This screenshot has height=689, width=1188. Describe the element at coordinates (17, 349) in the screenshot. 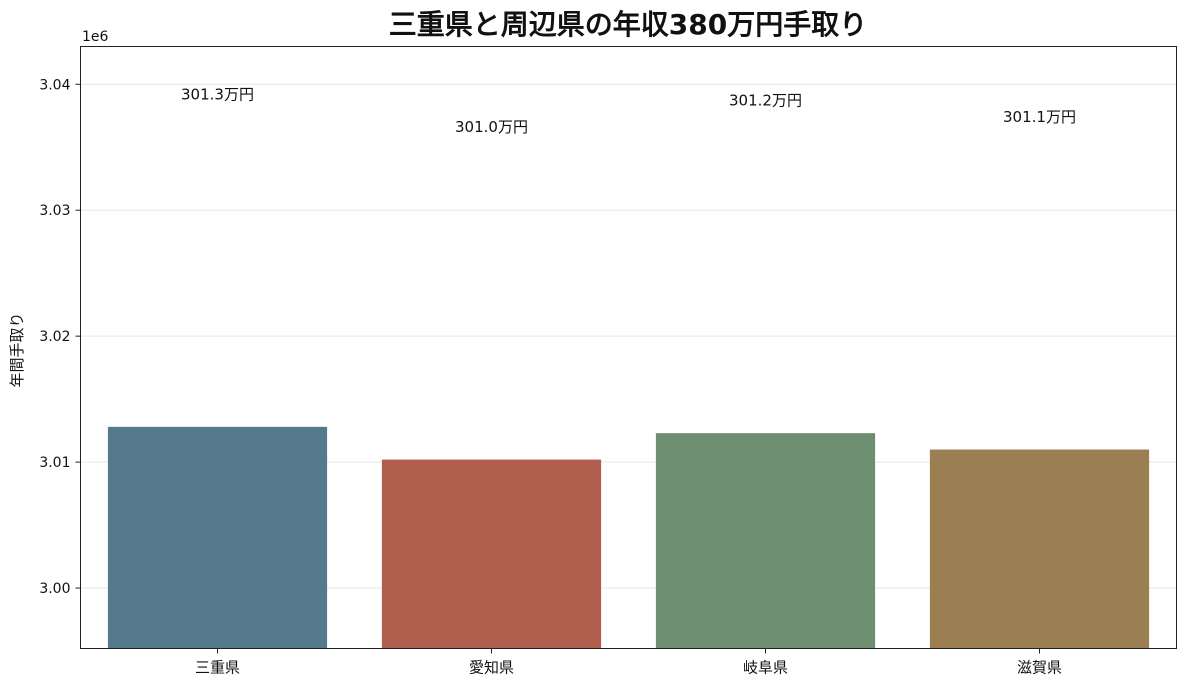

I see `y-axis-label: 年間手取り` at that location.